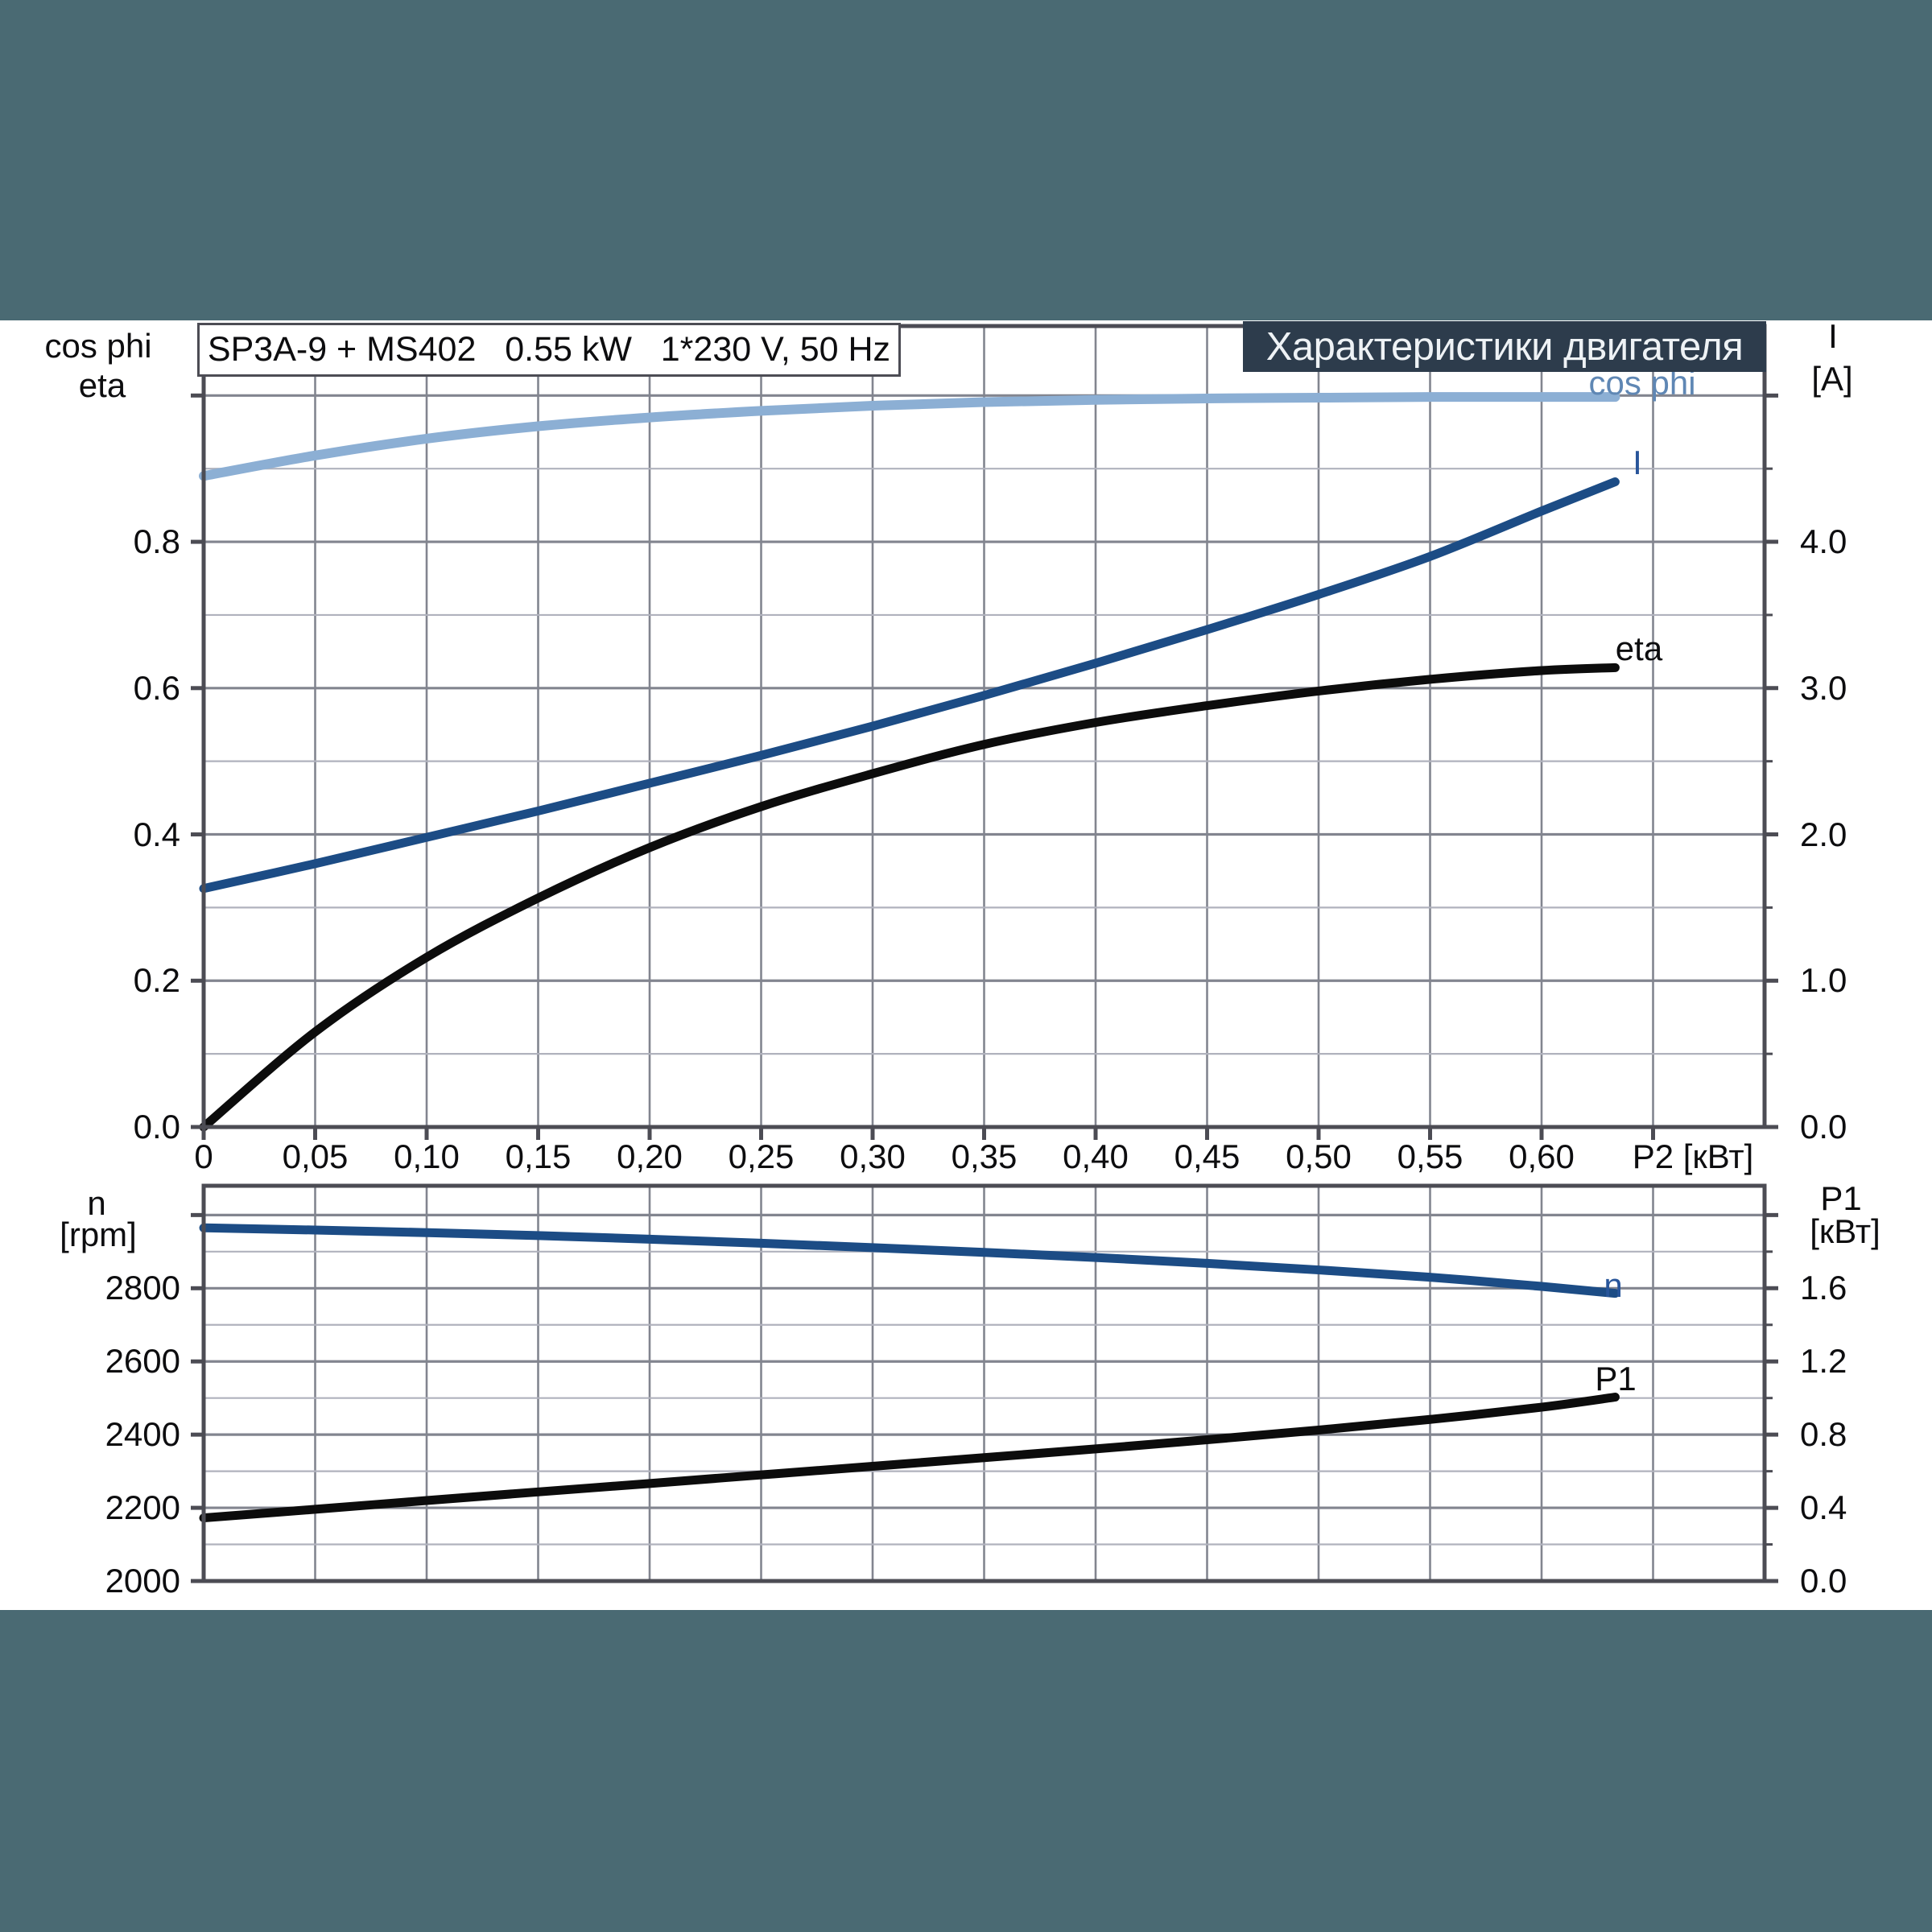 Image resolution: width=1932 pixels, height=1932 pixels. What do you see at coordinates (1823, 687) in the screenshot?
I see `y-right-tick-label: 3.0` at bounding box center [1823, 687].